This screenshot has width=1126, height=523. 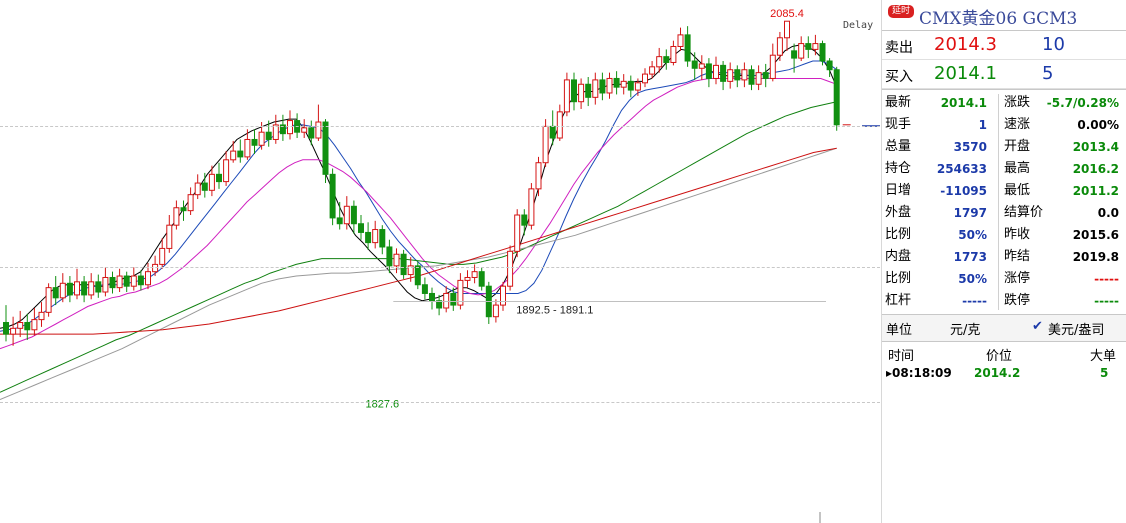 What do you see at coordinates (1095, 169) in the screenshot?
I see `stat-value: 2016.2` at bounding box center [1095, 169].